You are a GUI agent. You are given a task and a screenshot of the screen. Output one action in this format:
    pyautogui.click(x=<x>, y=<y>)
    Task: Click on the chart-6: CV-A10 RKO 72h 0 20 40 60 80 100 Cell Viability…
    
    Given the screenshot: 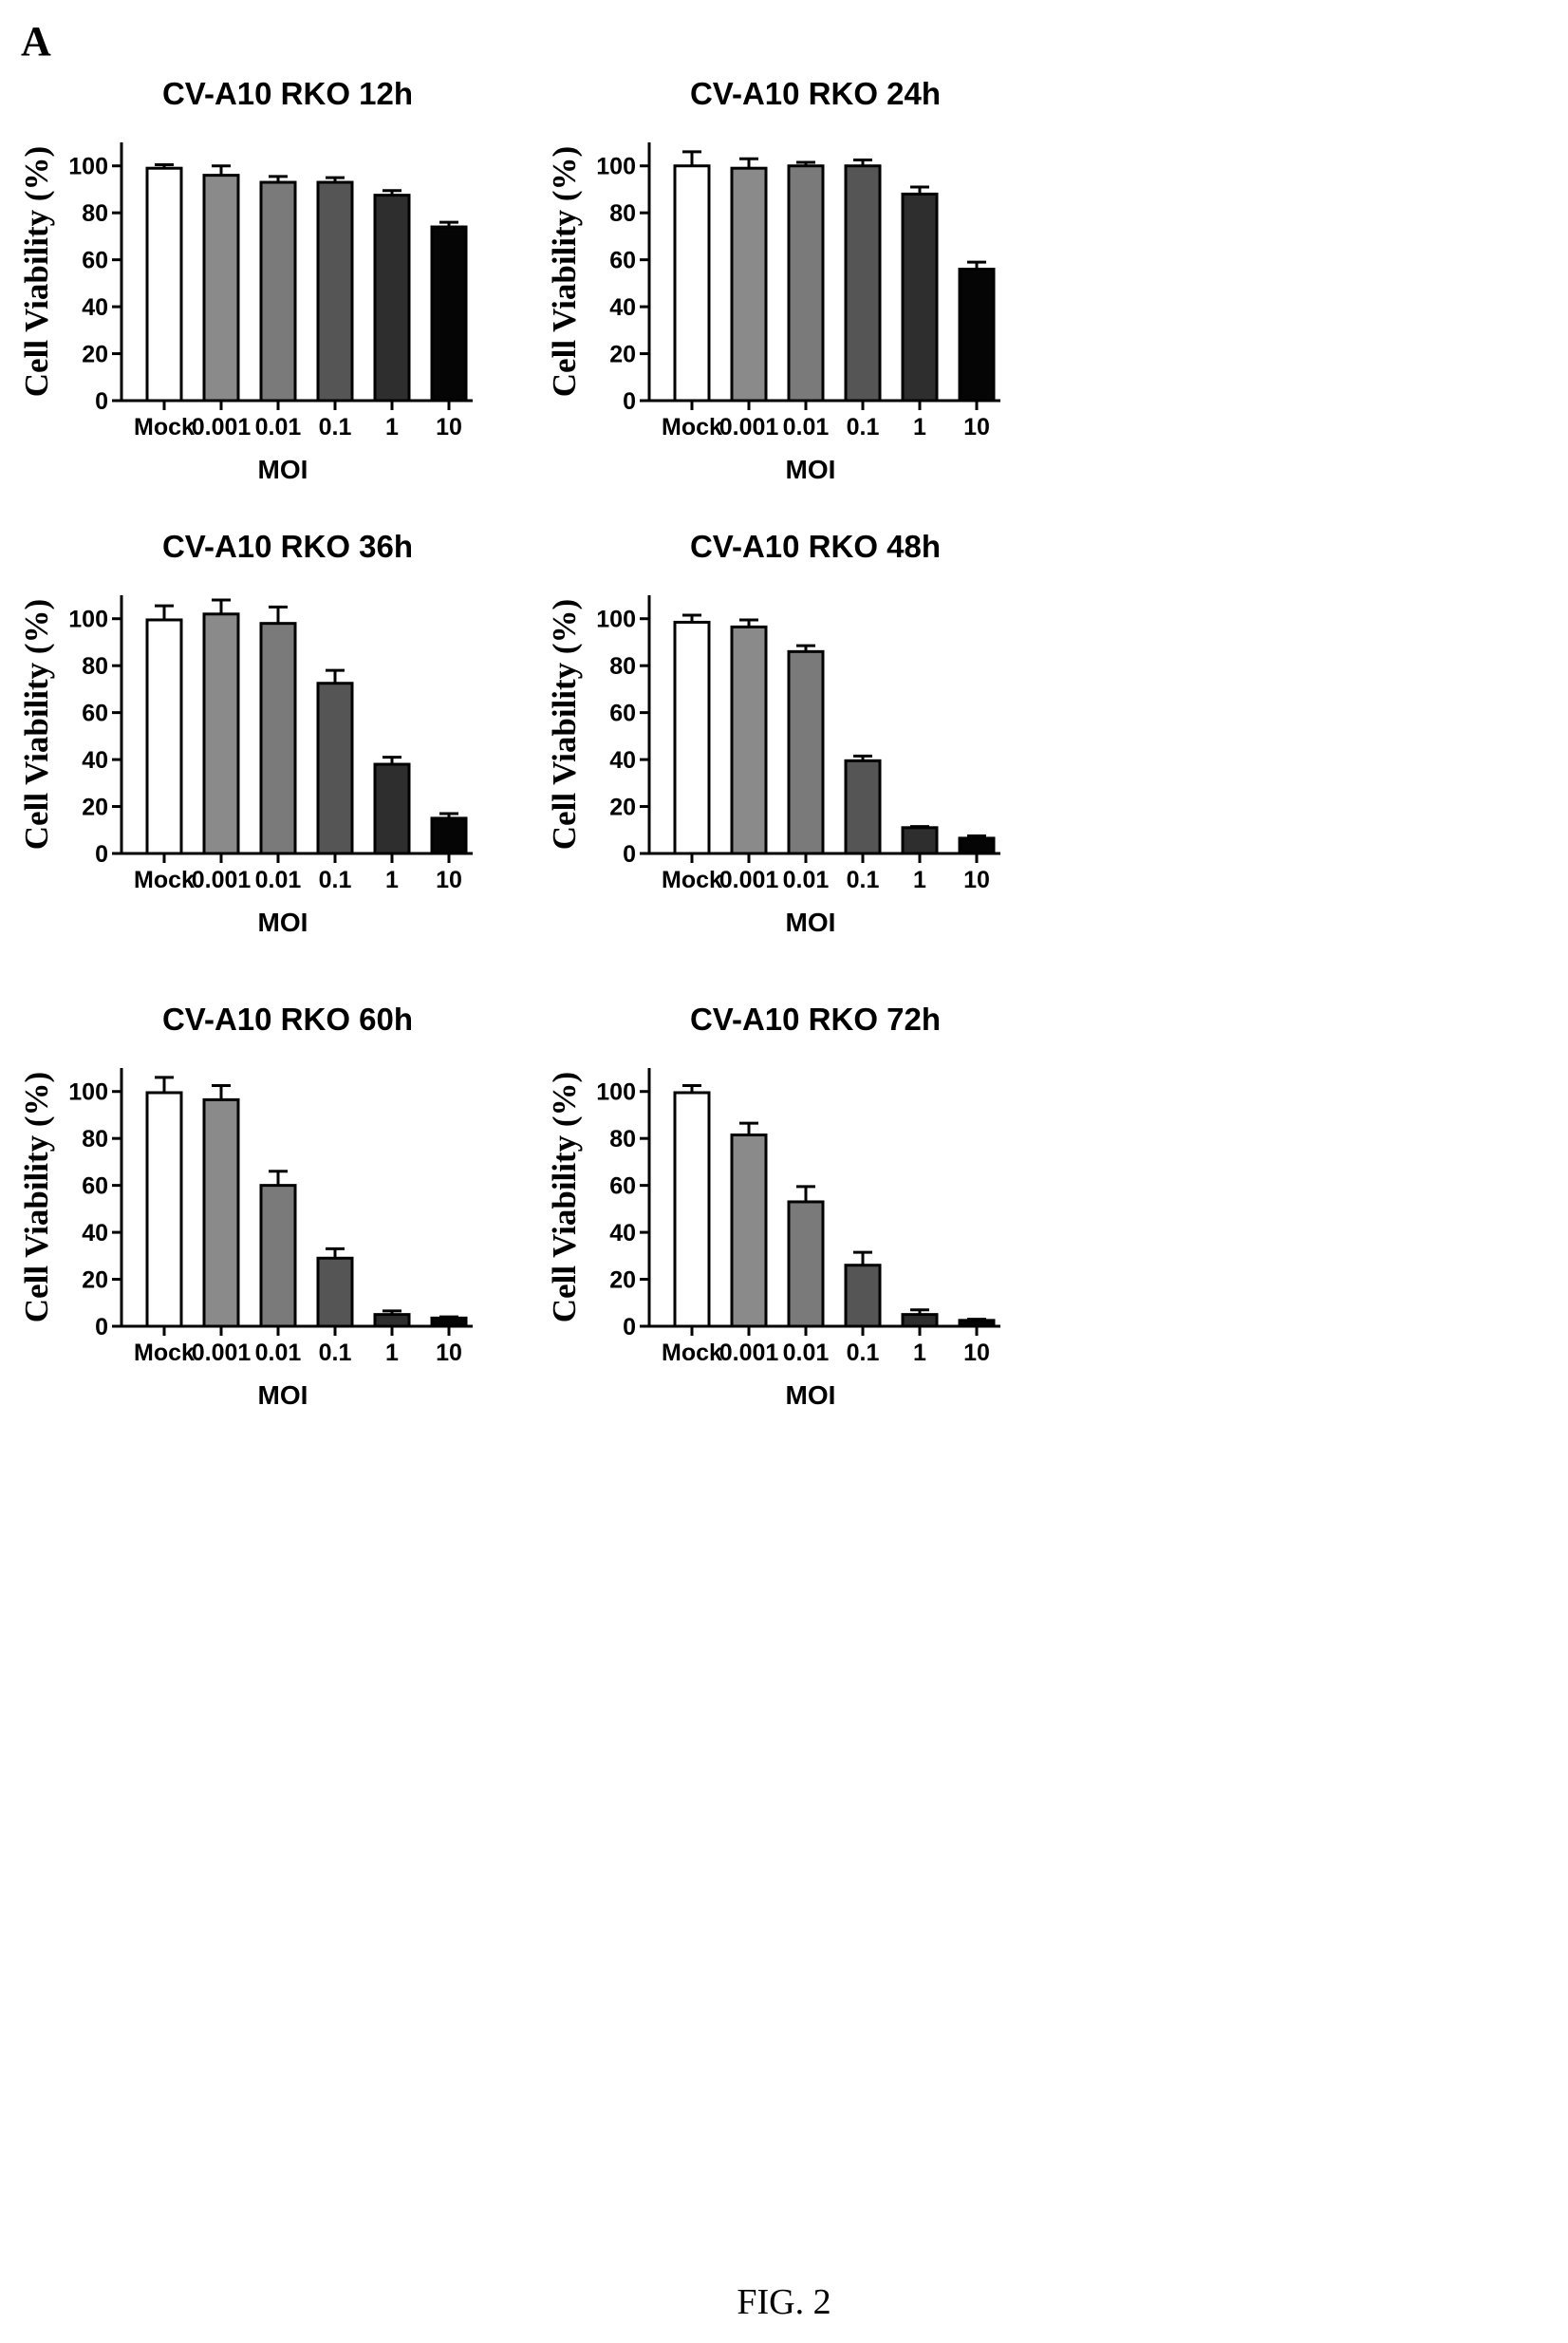 What is the action you would take?
    pyautogui.click(x=773, y=1206)
    